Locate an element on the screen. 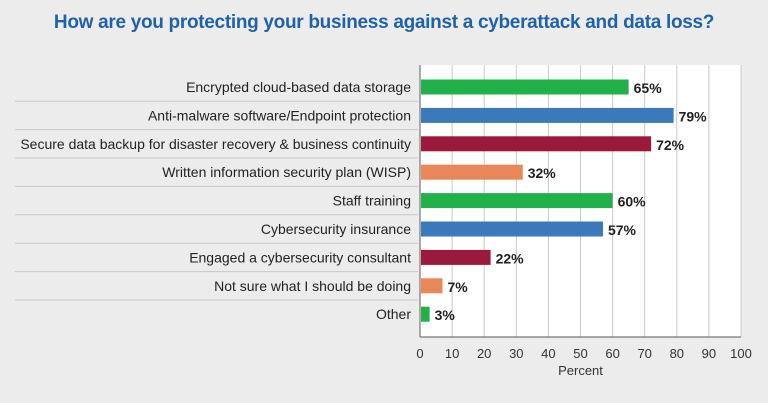 The width and height of the screenshot is (768, 403). x-tick-label: 60 is located at coordinates (612, 353).